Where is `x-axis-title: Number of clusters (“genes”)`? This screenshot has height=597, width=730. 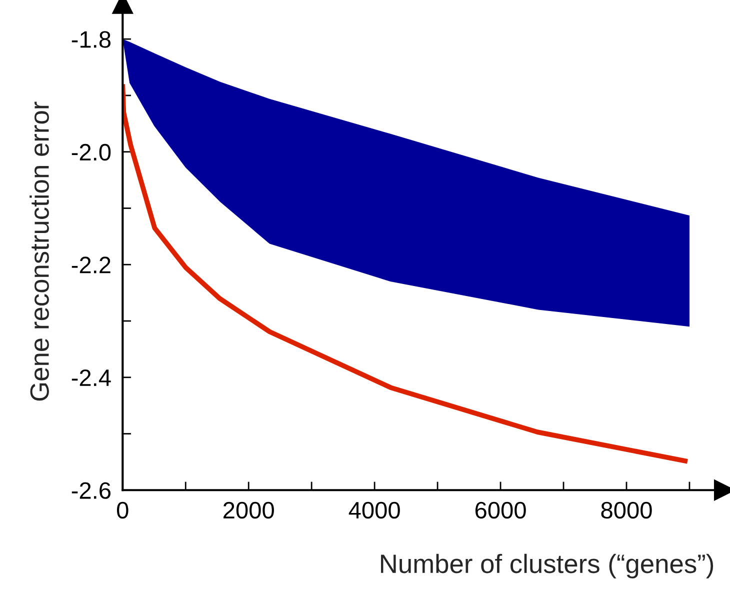
x-axis-title: Number of clusters (“genes”) is located at coordinates (547, 566).